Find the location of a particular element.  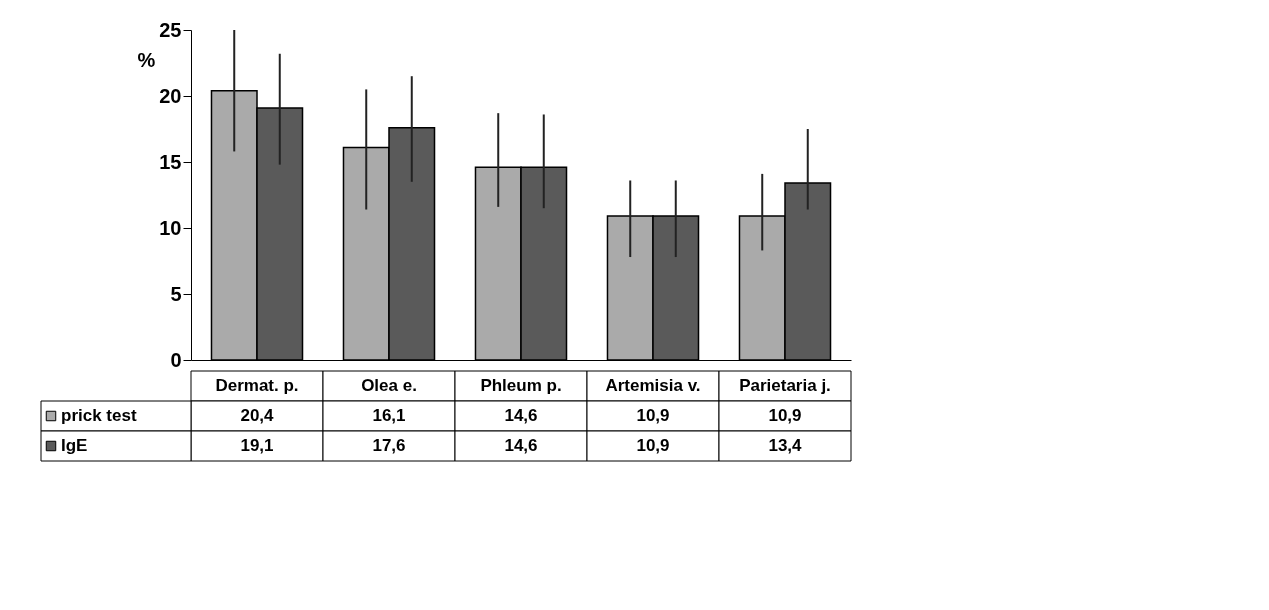

y-tick-label: 25 is located at coordinates (170, 29).